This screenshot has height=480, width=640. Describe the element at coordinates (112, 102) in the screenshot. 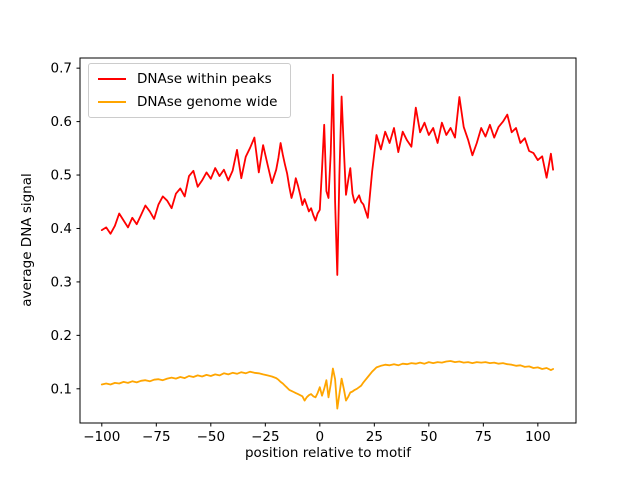

I see `legend-line-swatch-orange` at that location.